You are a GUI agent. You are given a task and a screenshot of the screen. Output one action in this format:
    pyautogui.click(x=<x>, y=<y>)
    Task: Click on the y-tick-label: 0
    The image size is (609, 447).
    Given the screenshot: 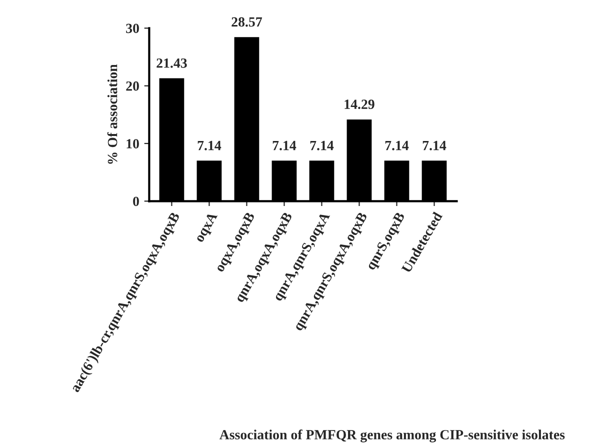 What is the action you would take?
    pyautogui.click(x=136, y=201)
    